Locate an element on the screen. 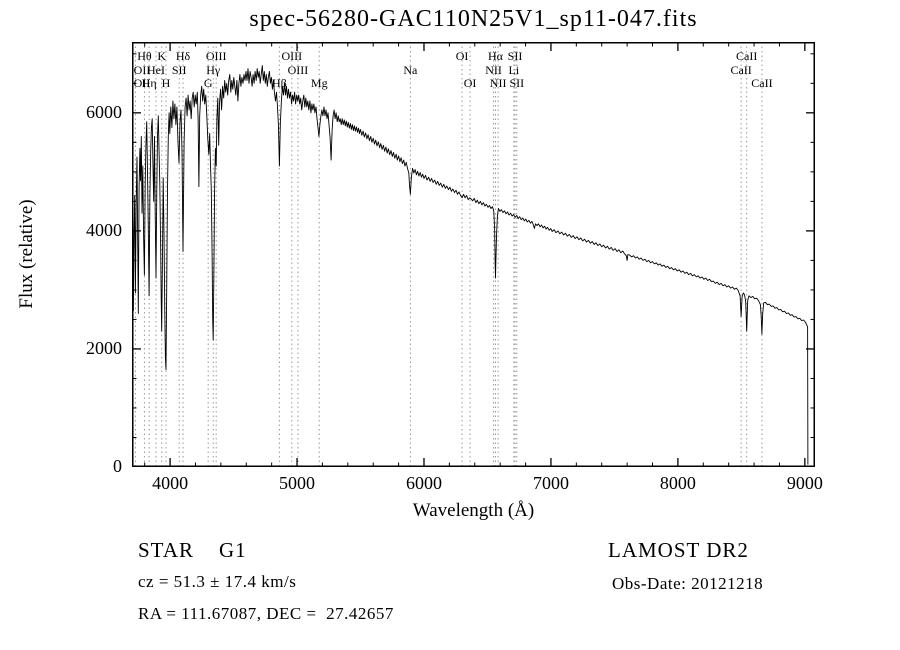 The width and height of the screenshot is (900, 650). y-tick-label: 2000 is located at coordinates (104, 347).